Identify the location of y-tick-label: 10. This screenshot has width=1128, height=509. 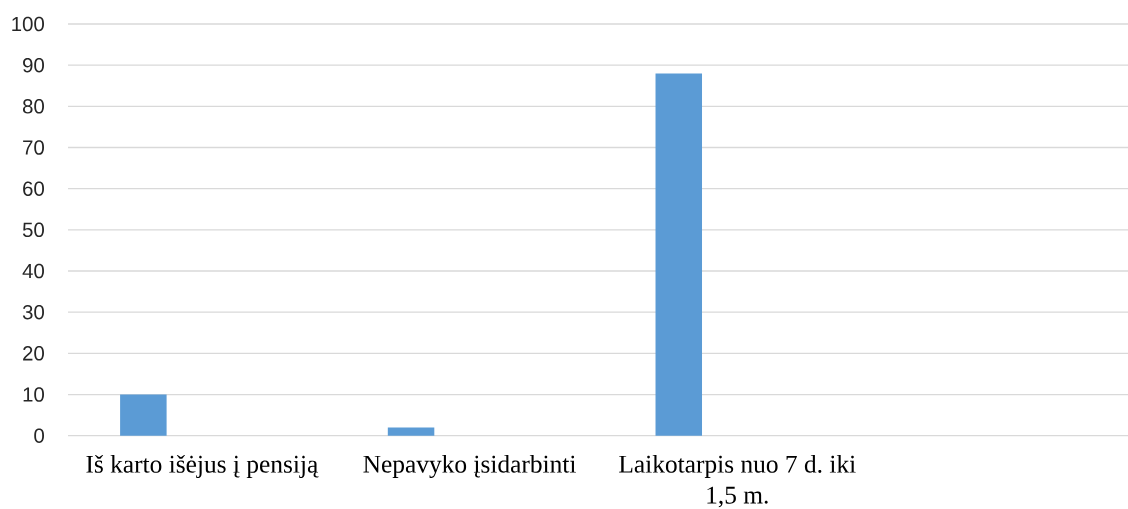
(33, 394).